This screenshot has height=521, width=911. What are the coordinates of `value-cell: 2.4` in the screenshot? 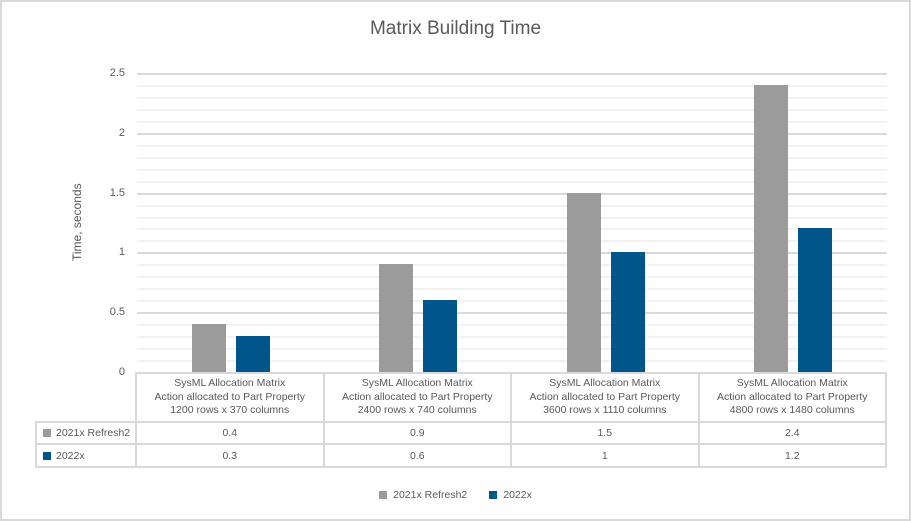 It's located at (793, 434).